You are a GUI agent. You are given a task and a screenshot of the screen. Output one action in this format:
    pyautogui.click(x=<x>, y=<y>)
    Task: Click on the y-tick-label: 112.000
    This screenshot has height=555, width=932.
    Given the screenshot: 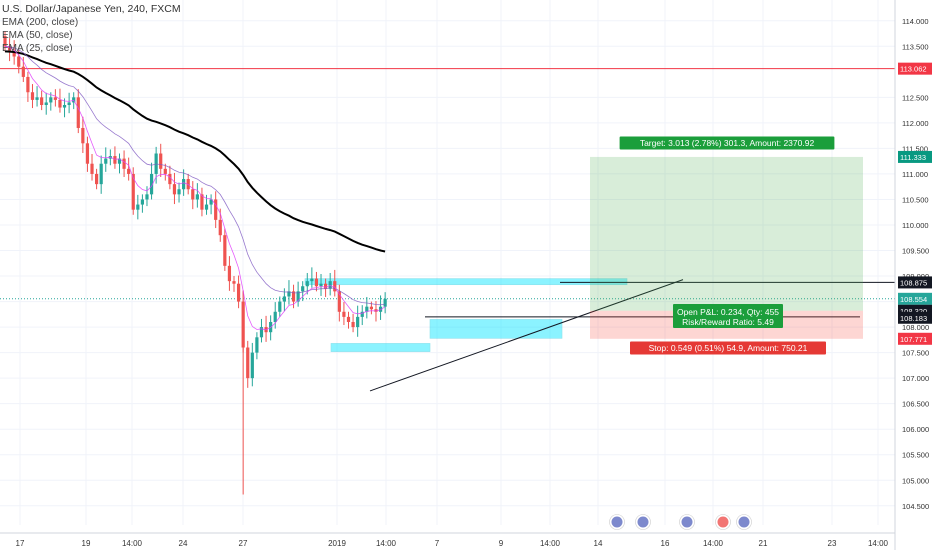 What is the action you would take?
    pyautogui.click(x=915, y=123)
    